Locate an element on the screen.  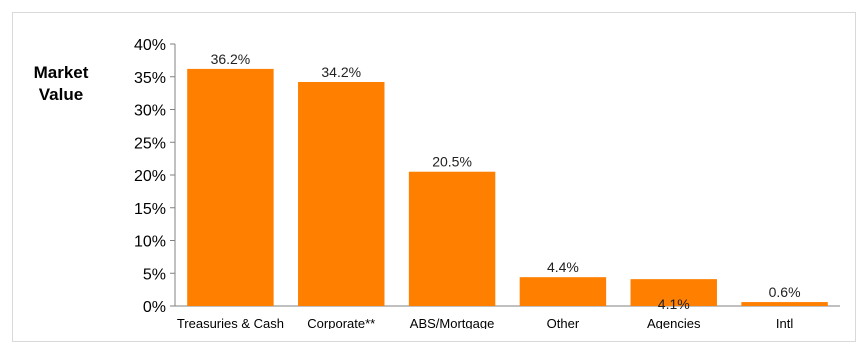
x-tick-label: ABS/Mortgage is located at coordinates (452, 322).